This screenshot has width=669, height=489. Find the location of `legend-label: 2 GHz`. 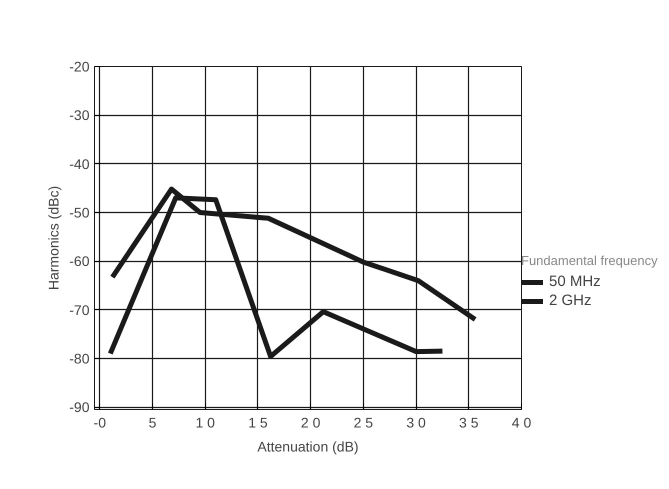

legend-label: 2 GHz is located at coordinates (570, 300).